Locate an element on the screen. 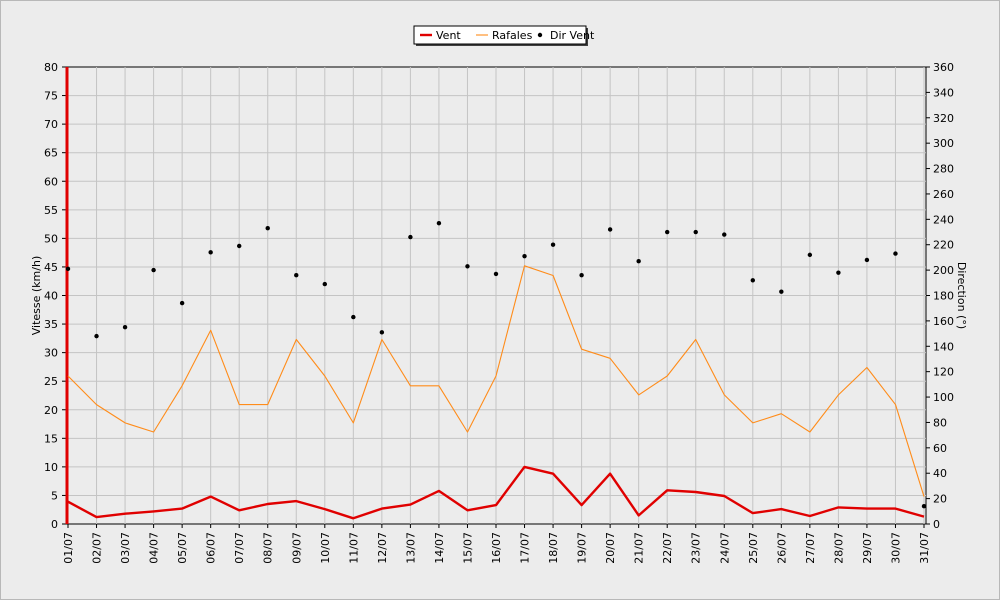 Image resolution: width=1000 pixels, height=600 pixels. left-tick-label: 80 is located at coordinates (51, 67).